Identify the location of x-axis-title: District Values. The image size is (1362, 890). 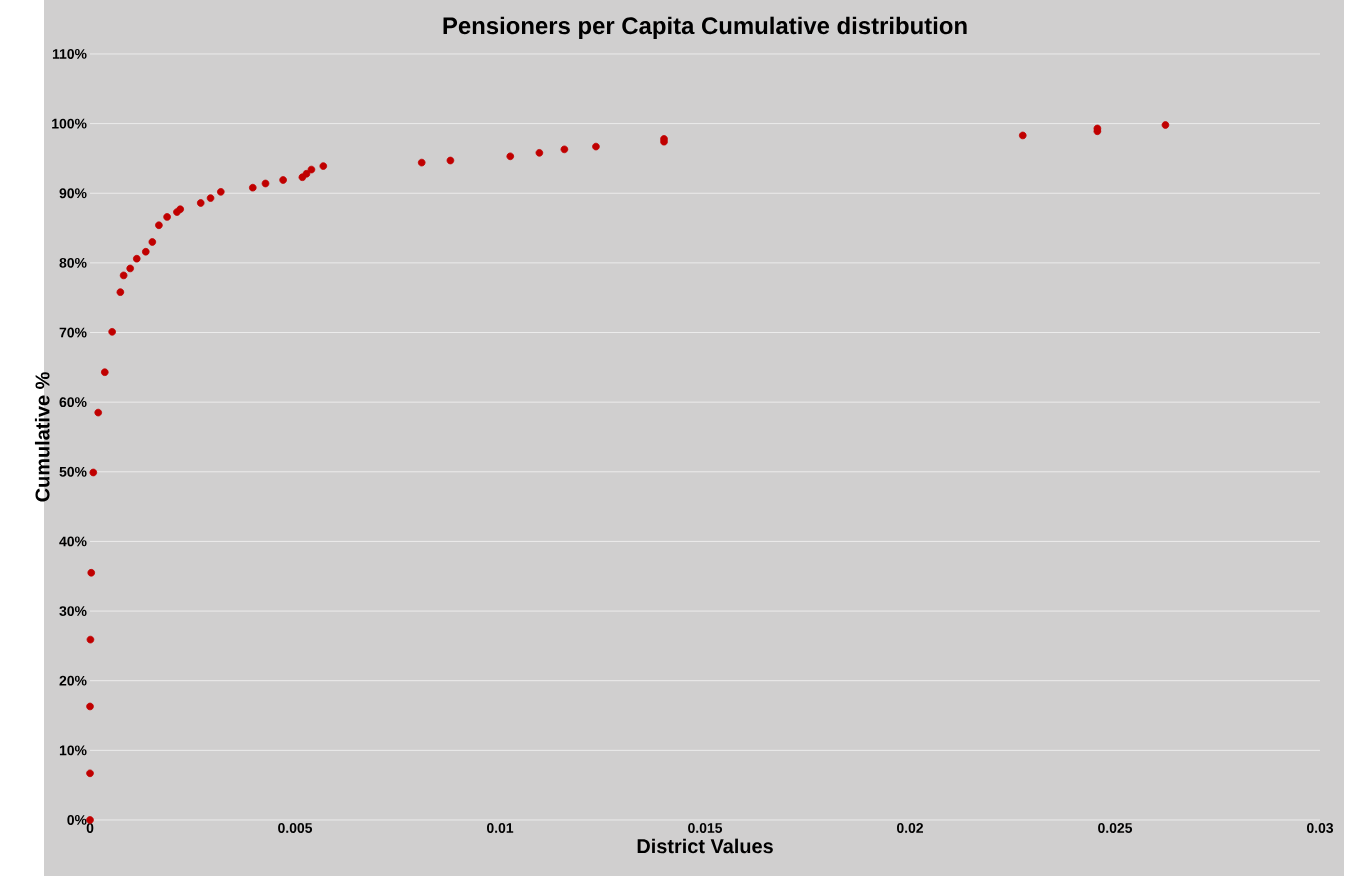
(705, 846).